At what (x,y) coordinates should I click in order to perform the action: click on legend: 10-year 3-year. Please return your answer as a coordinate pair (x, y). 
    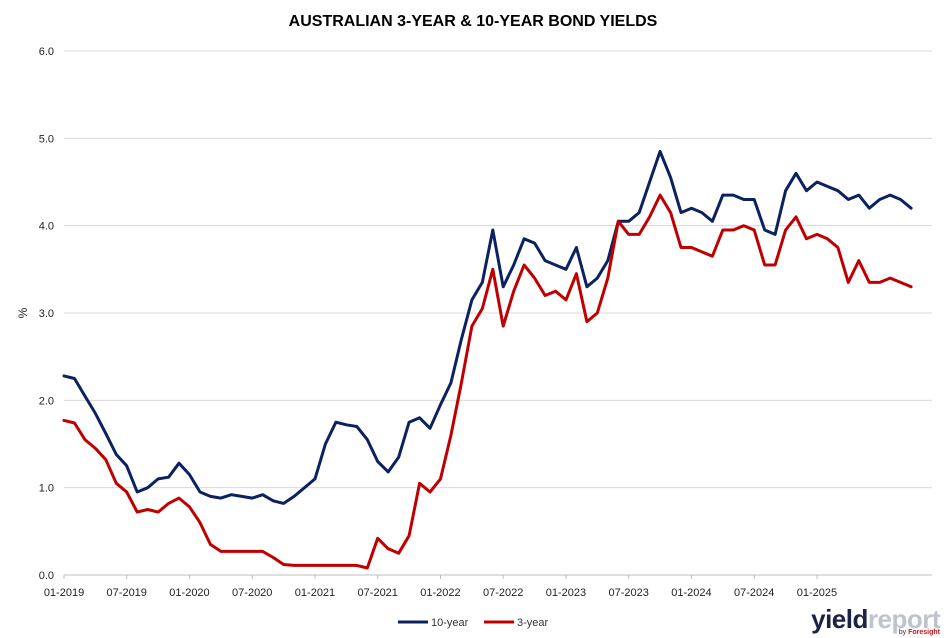
    Looking at the image, I should click on (473, 623).